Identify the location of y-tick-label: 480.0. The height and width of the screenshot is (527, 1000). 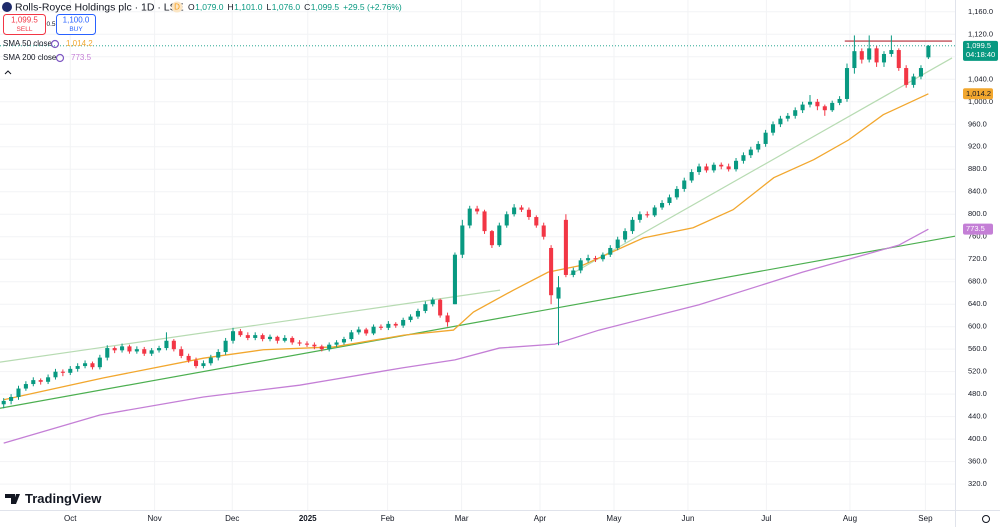
(977, 393).